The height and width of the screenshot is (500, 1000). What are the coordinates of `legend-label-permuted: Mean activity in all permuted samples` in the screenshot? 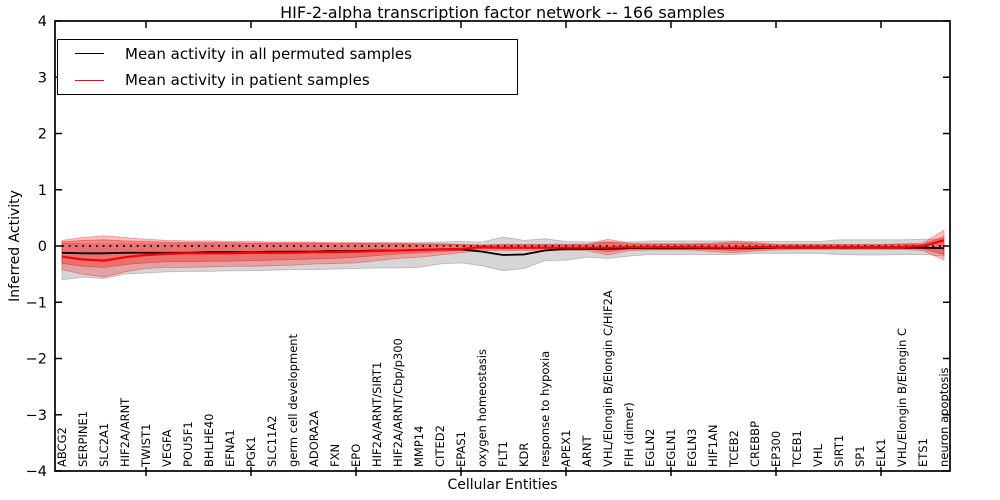 It's located at (268, 53).